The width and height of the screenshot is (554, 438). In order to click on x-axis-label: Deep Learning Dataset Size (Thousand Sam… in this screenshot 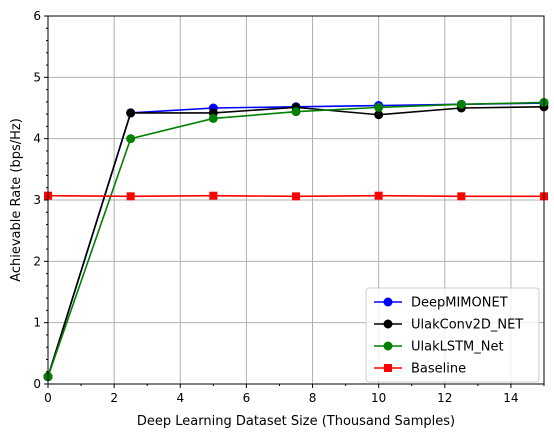, I will do `click(296, 421)`.